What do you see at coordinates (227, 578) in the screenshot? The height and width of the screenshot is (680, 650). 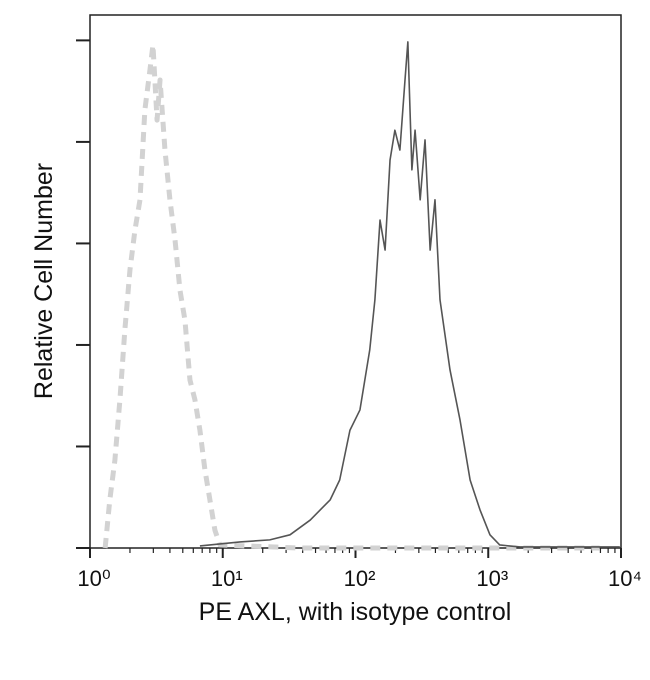 I see `x-tick-label: 10¹` at bounding box center [227, 578].